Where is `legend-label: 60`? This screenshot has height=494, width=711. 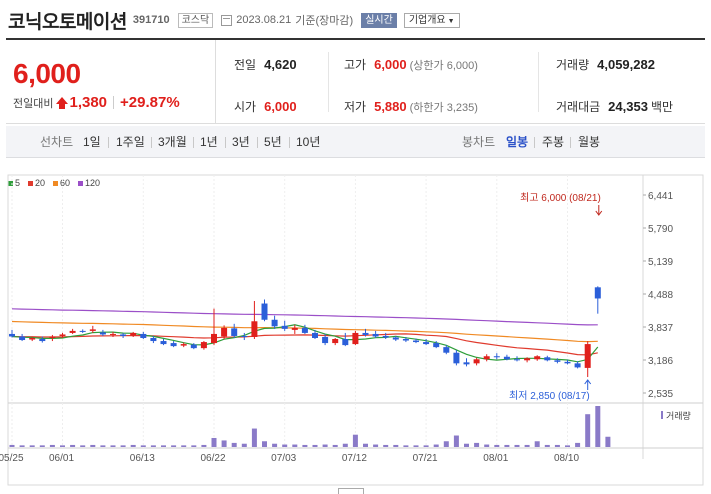
legend-label: 60 is located at coordinates (65, 183).